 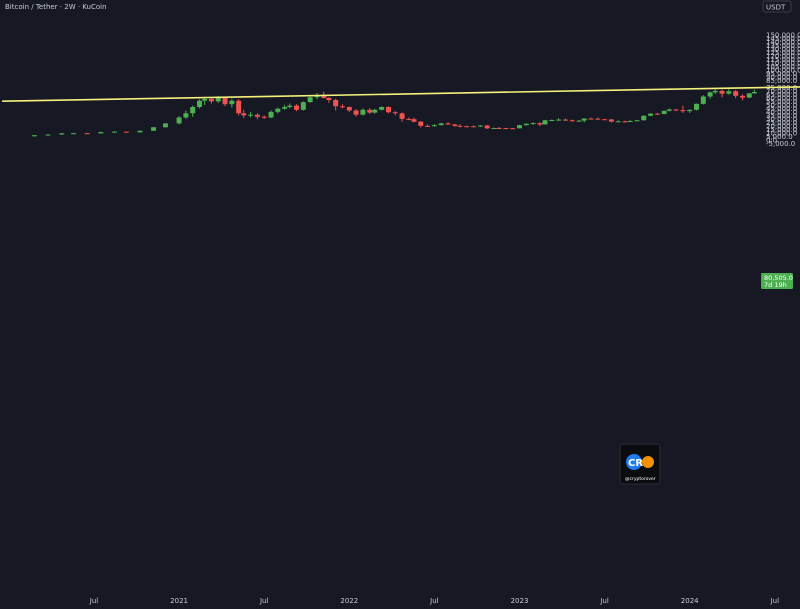 What do you see at coordinates (781, 123) in the screenshot?
I see `y-tick-label: 25,000.0` at bounding box center [781, 123].